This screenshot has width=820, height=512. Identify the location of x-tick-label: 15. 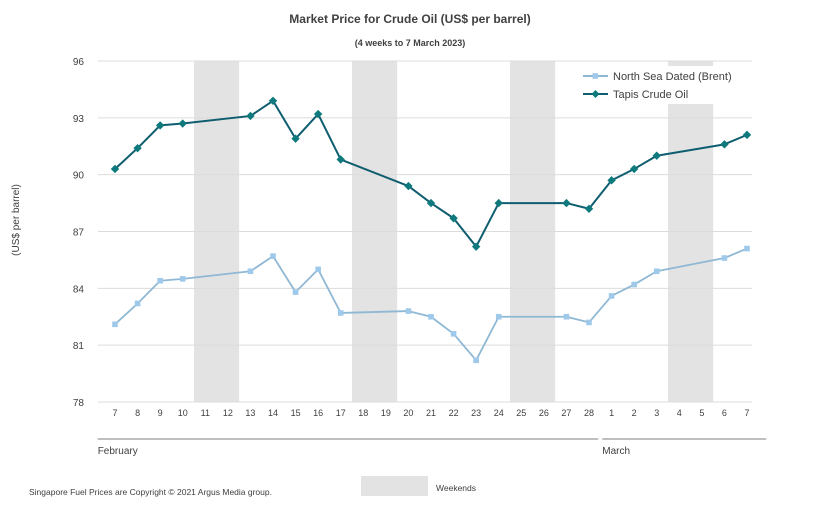
(296, 413).